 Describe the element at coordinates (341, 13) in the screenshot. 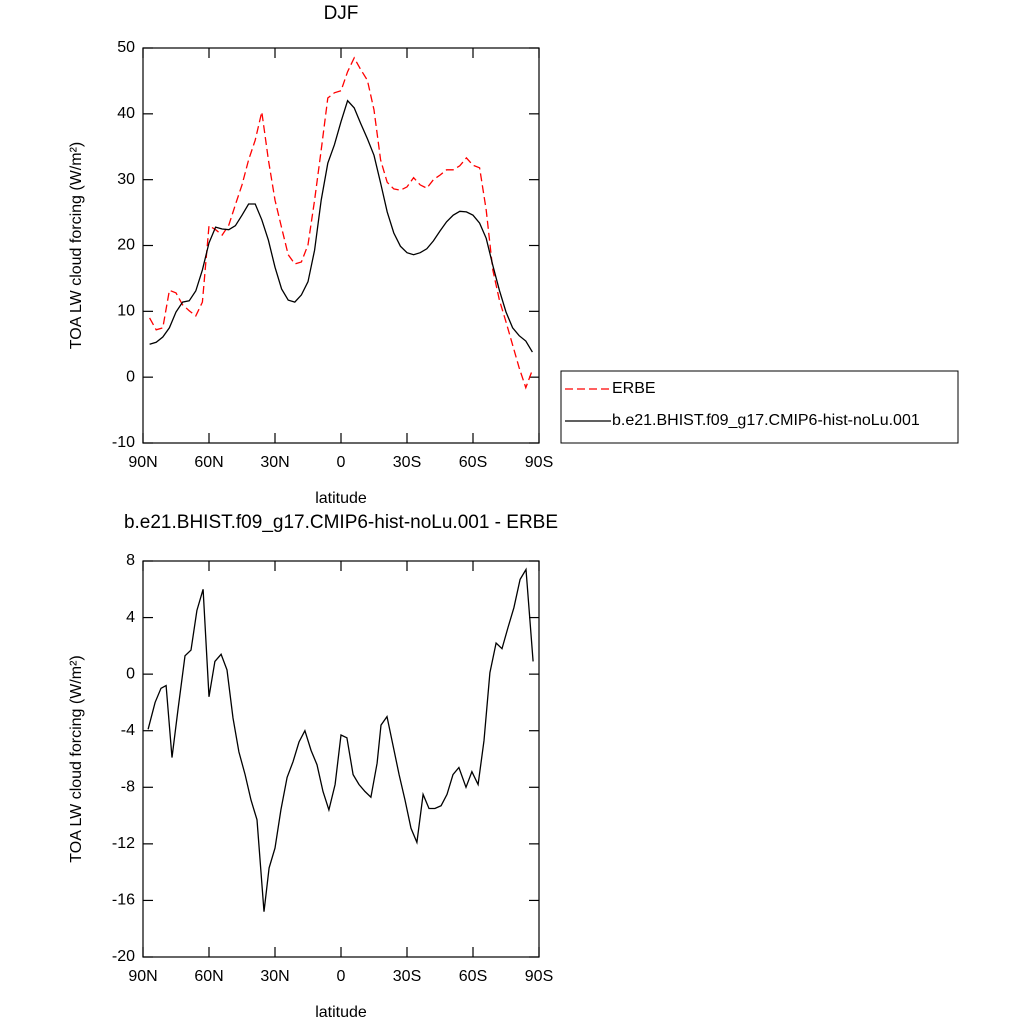

I see `chart-title: DJF` at that location.